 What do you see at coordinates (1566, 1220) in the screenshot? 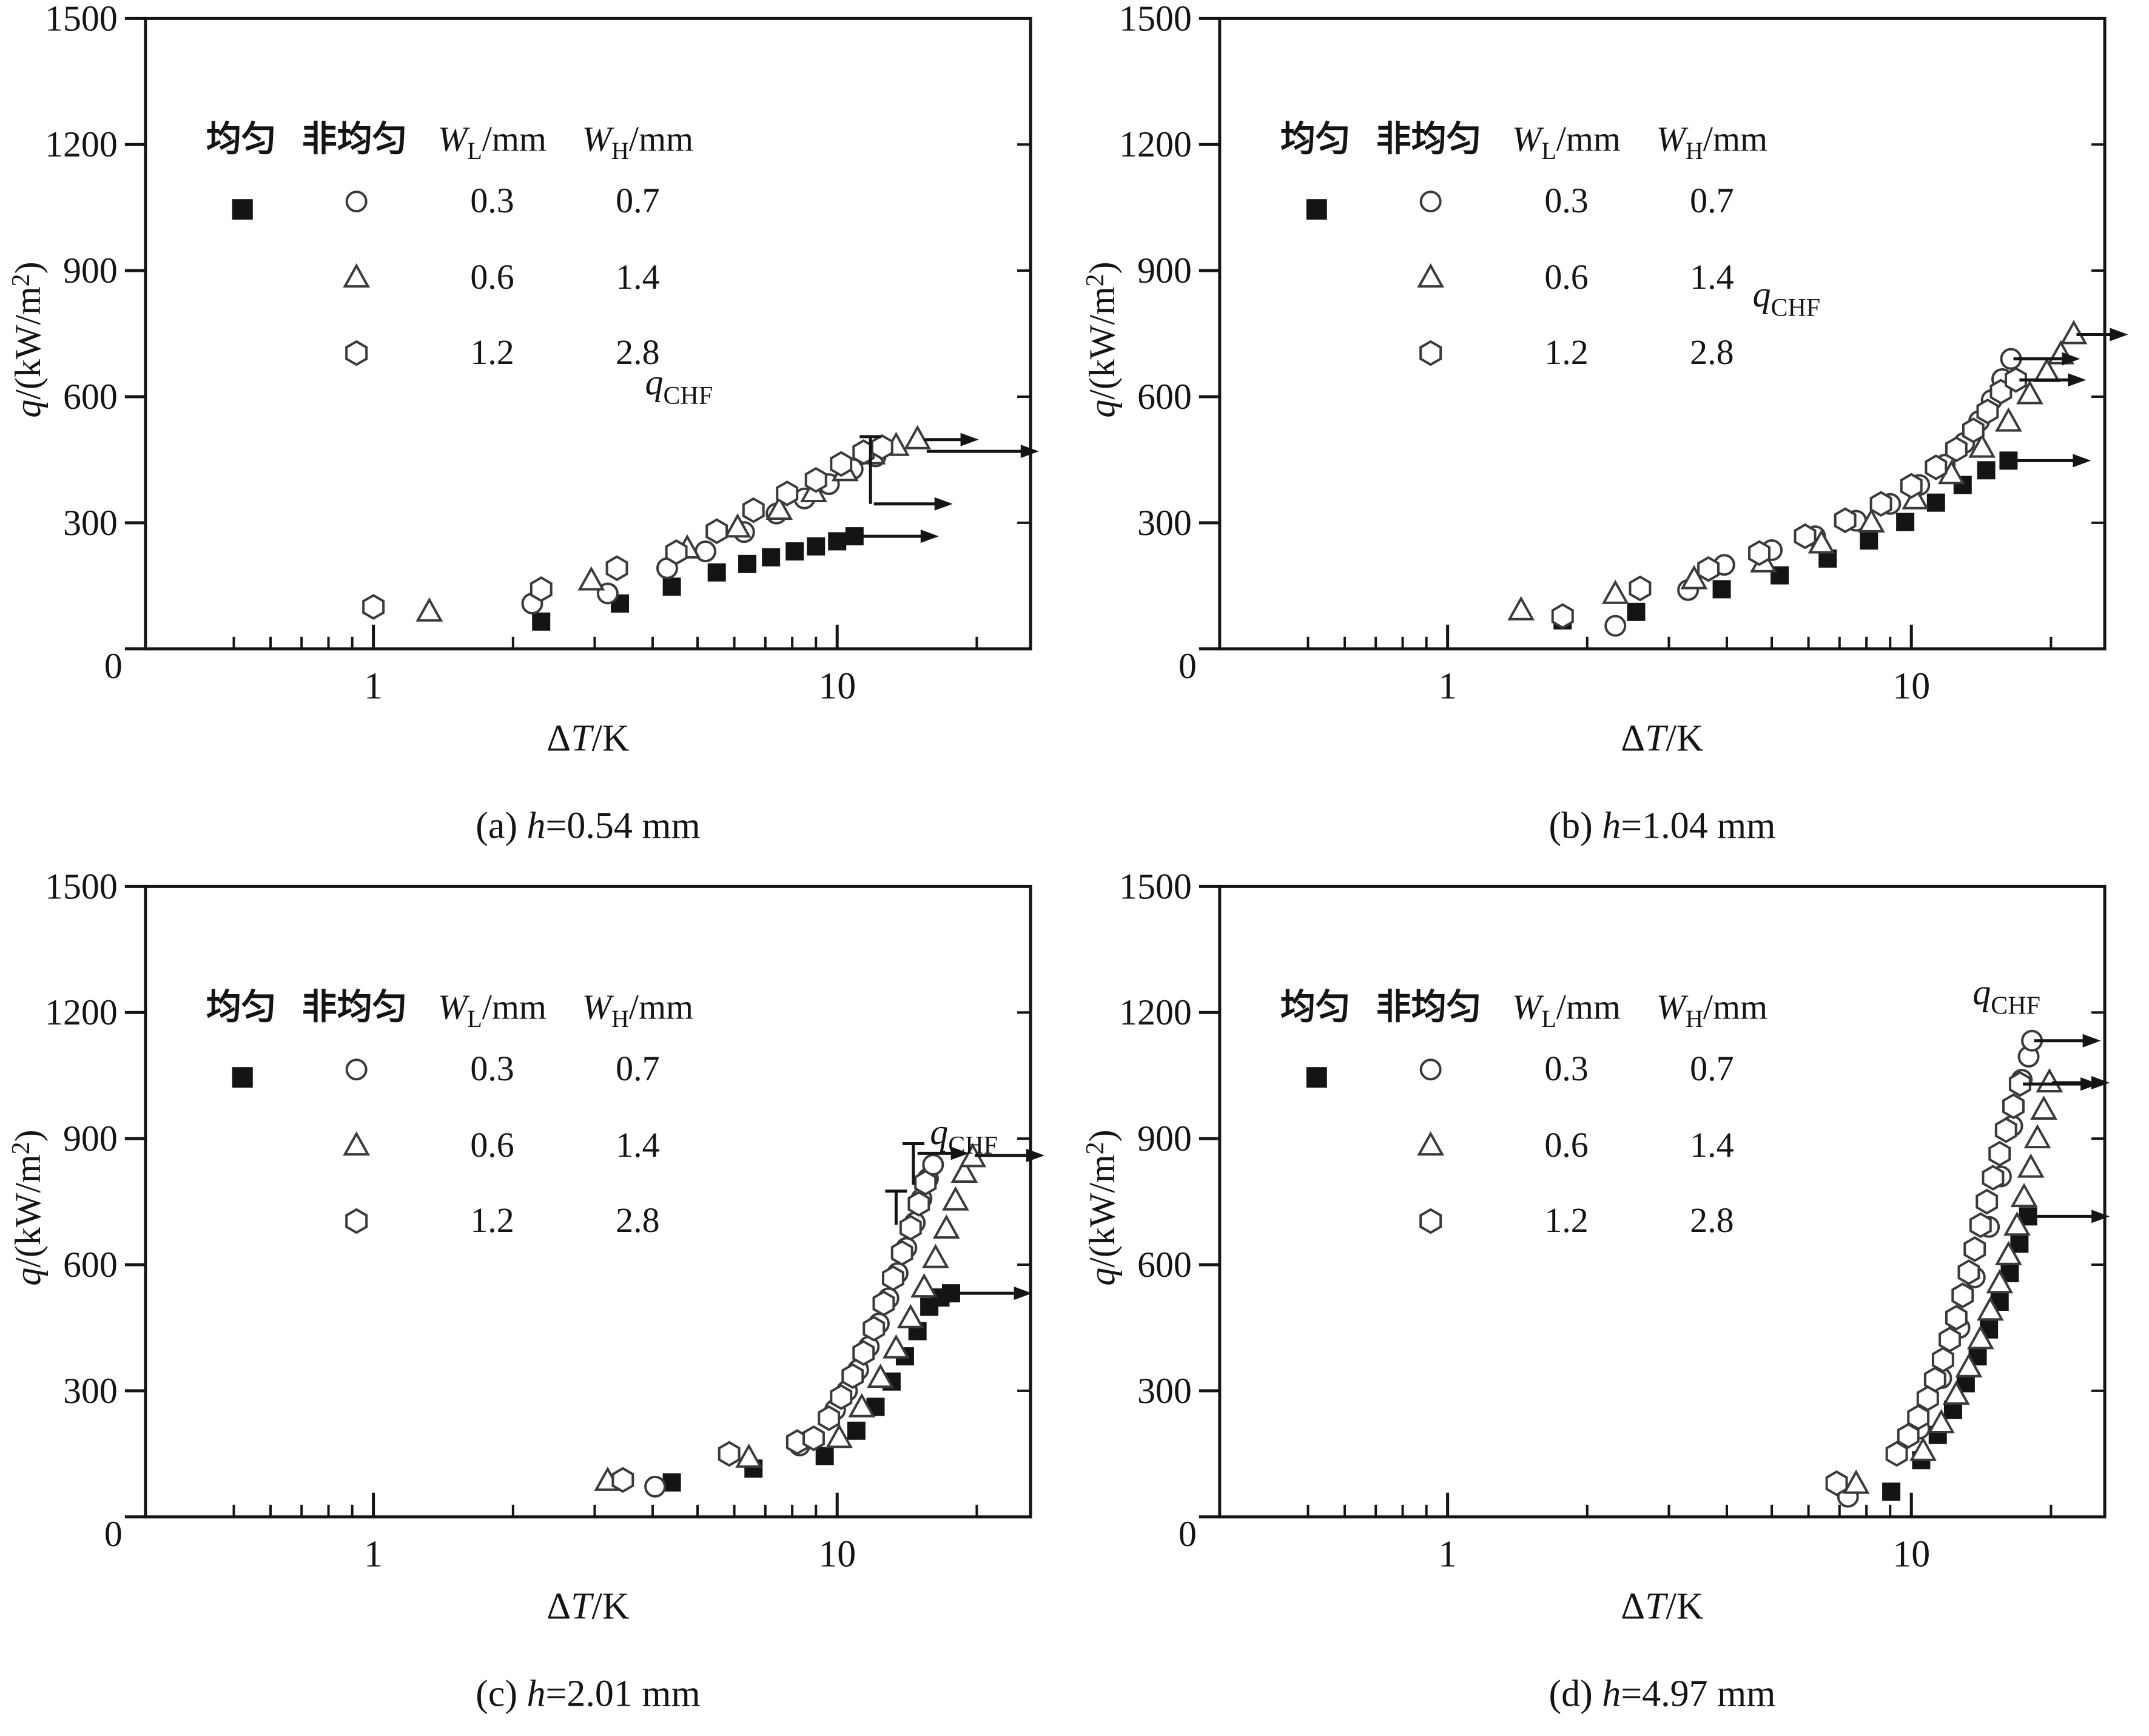
I see `legend-wl-2: 1.2` at bounding box center [1566, 1220].